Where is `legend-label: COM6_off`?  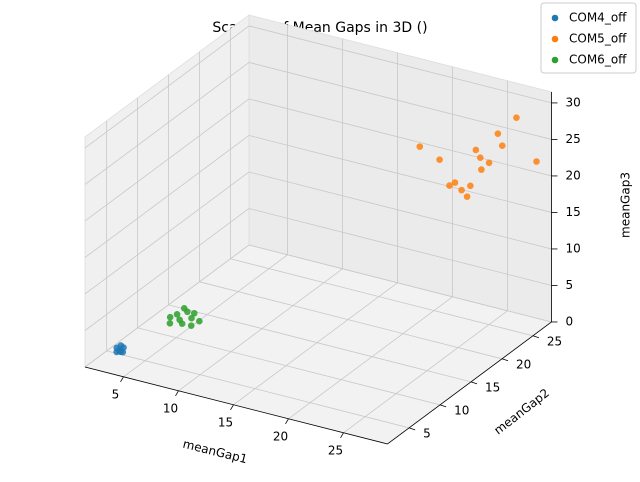
legend-label: COM6_off is located at coordinates (598, 60).